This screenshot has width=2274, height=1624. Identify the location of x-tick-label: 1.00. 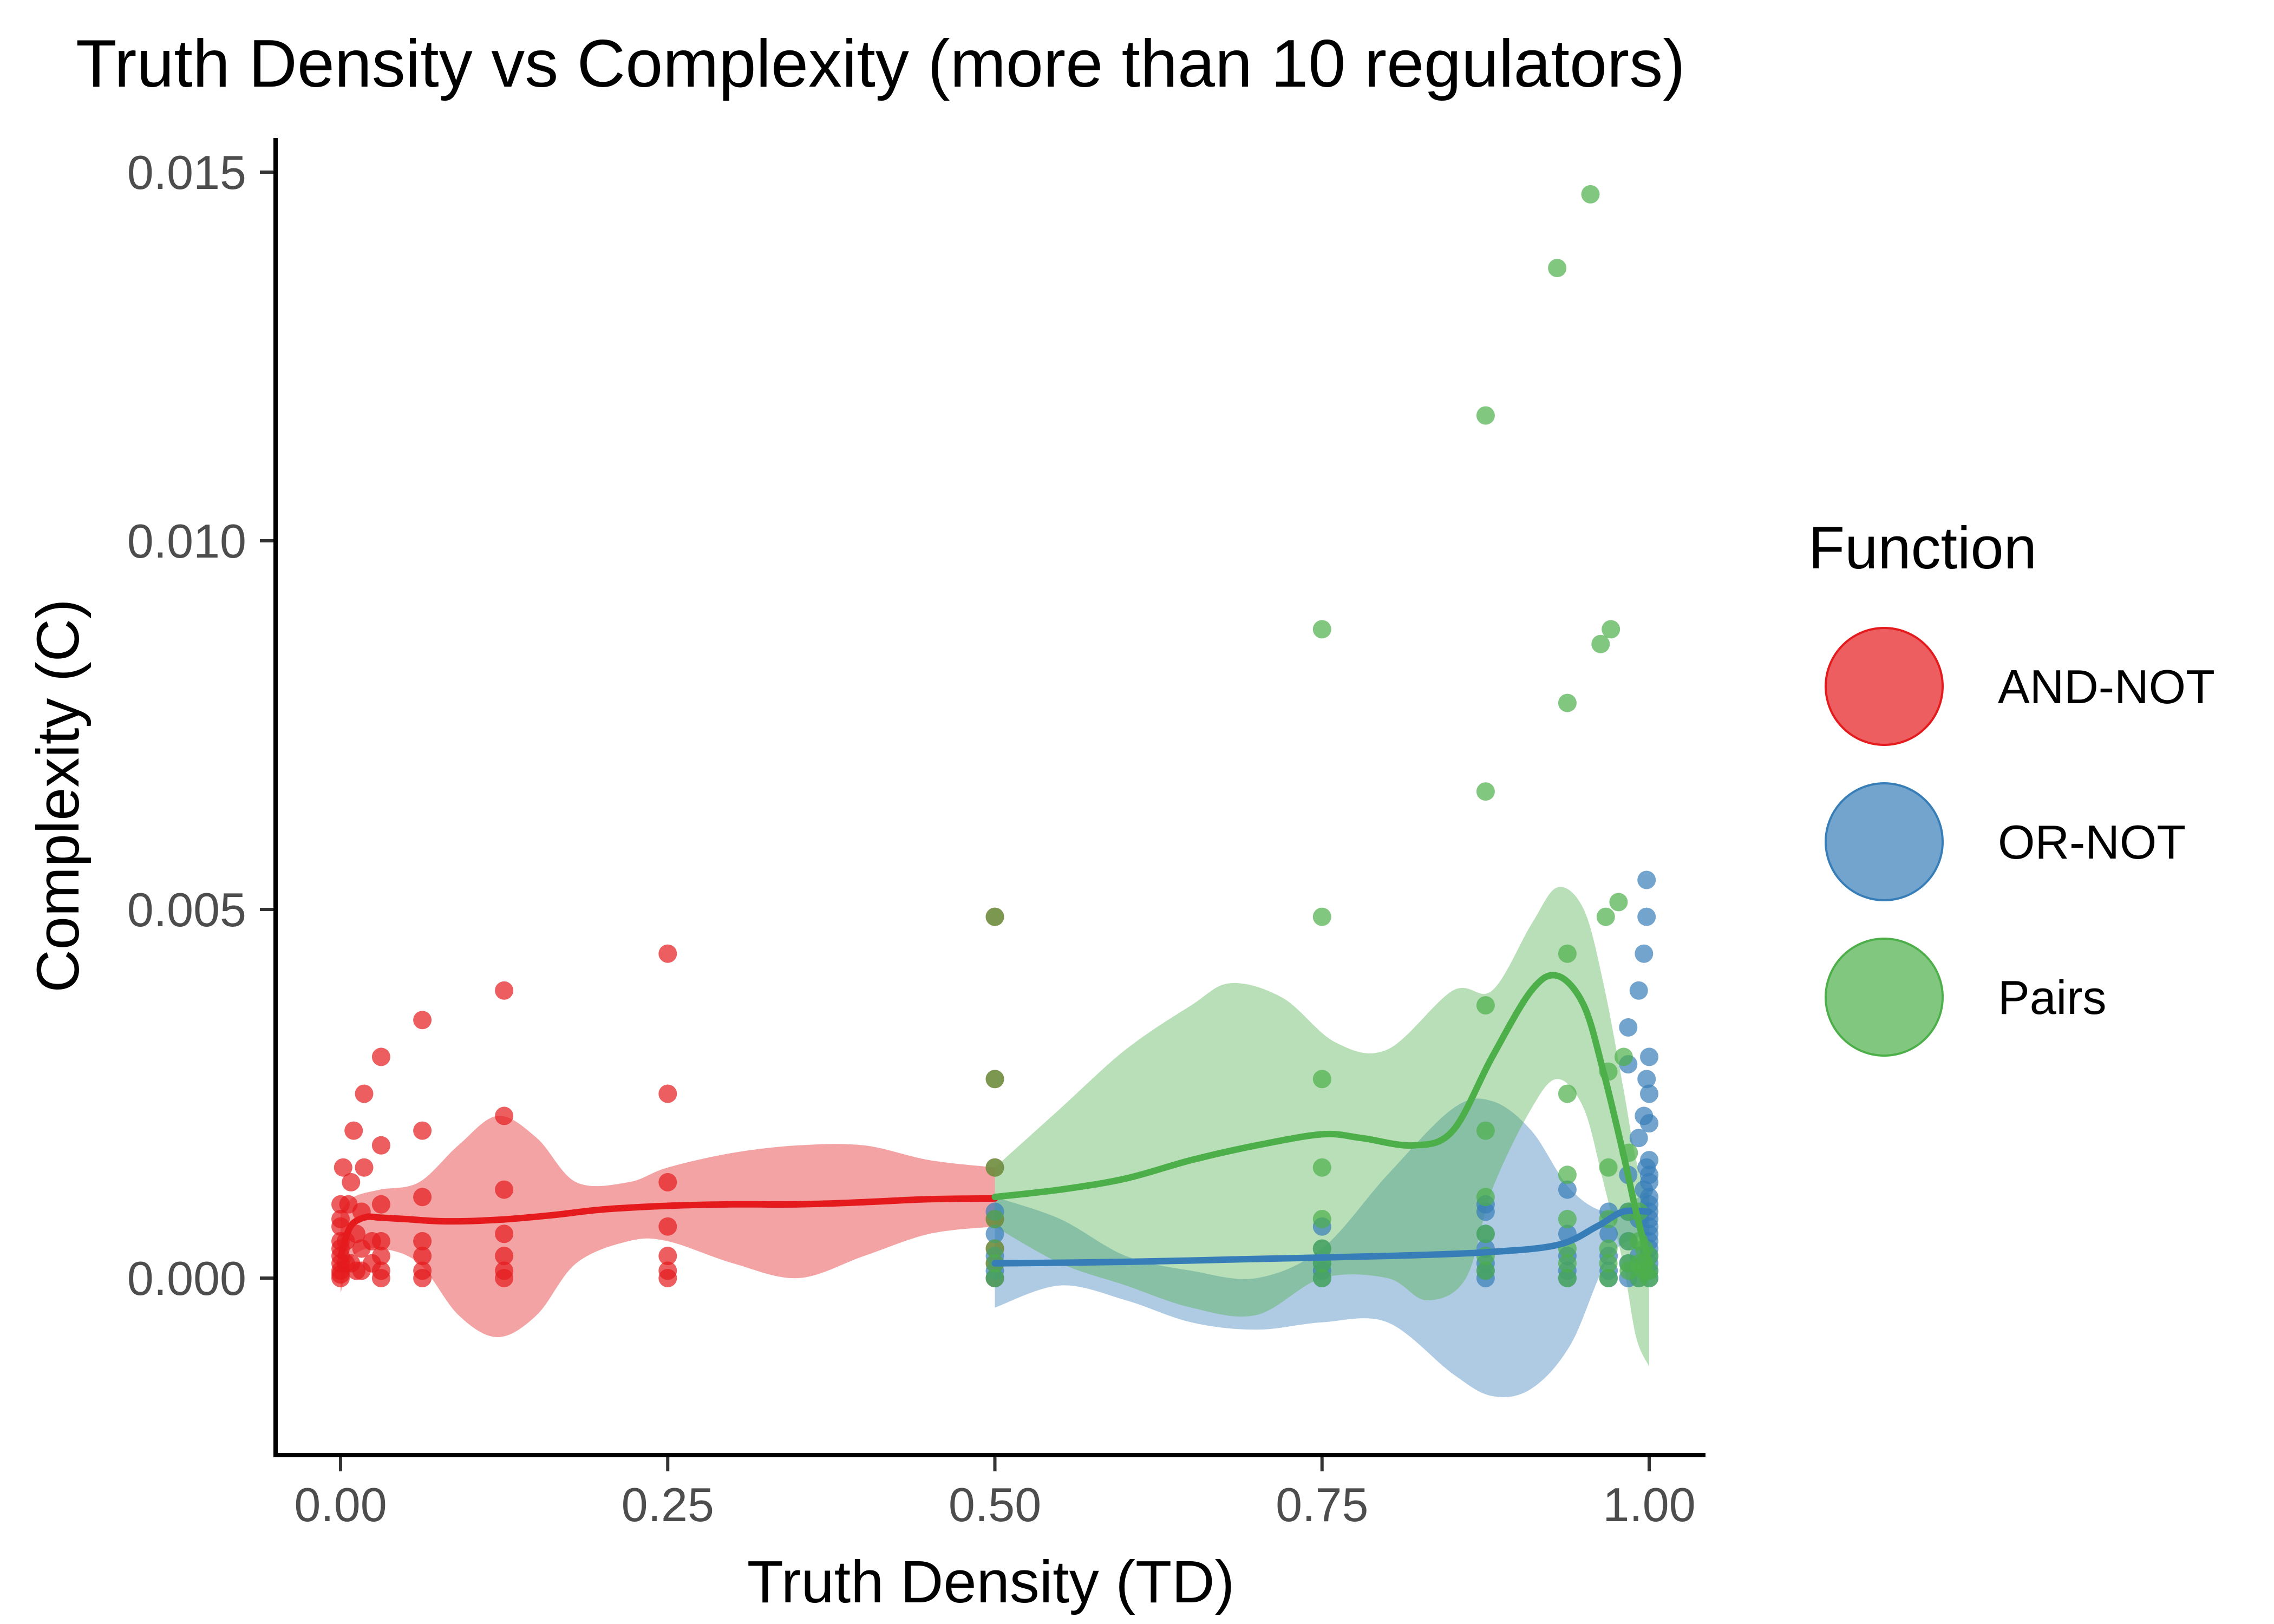
(1649, 1505).